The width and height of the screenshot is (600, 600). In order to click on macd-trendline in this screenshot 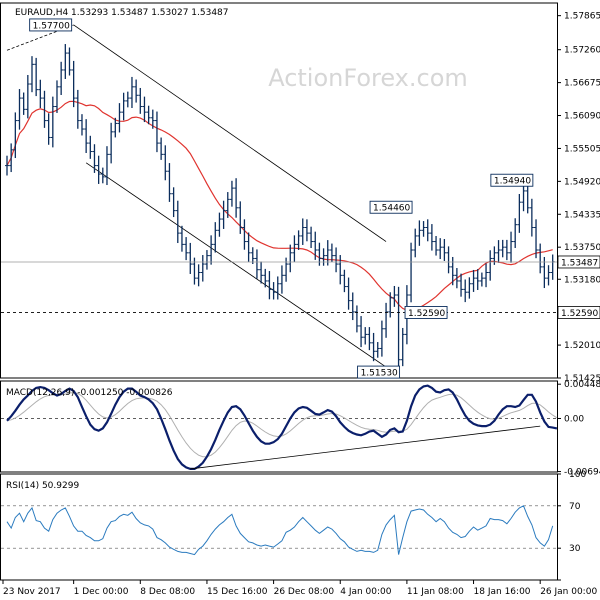, I will do `click(365, 447)`.